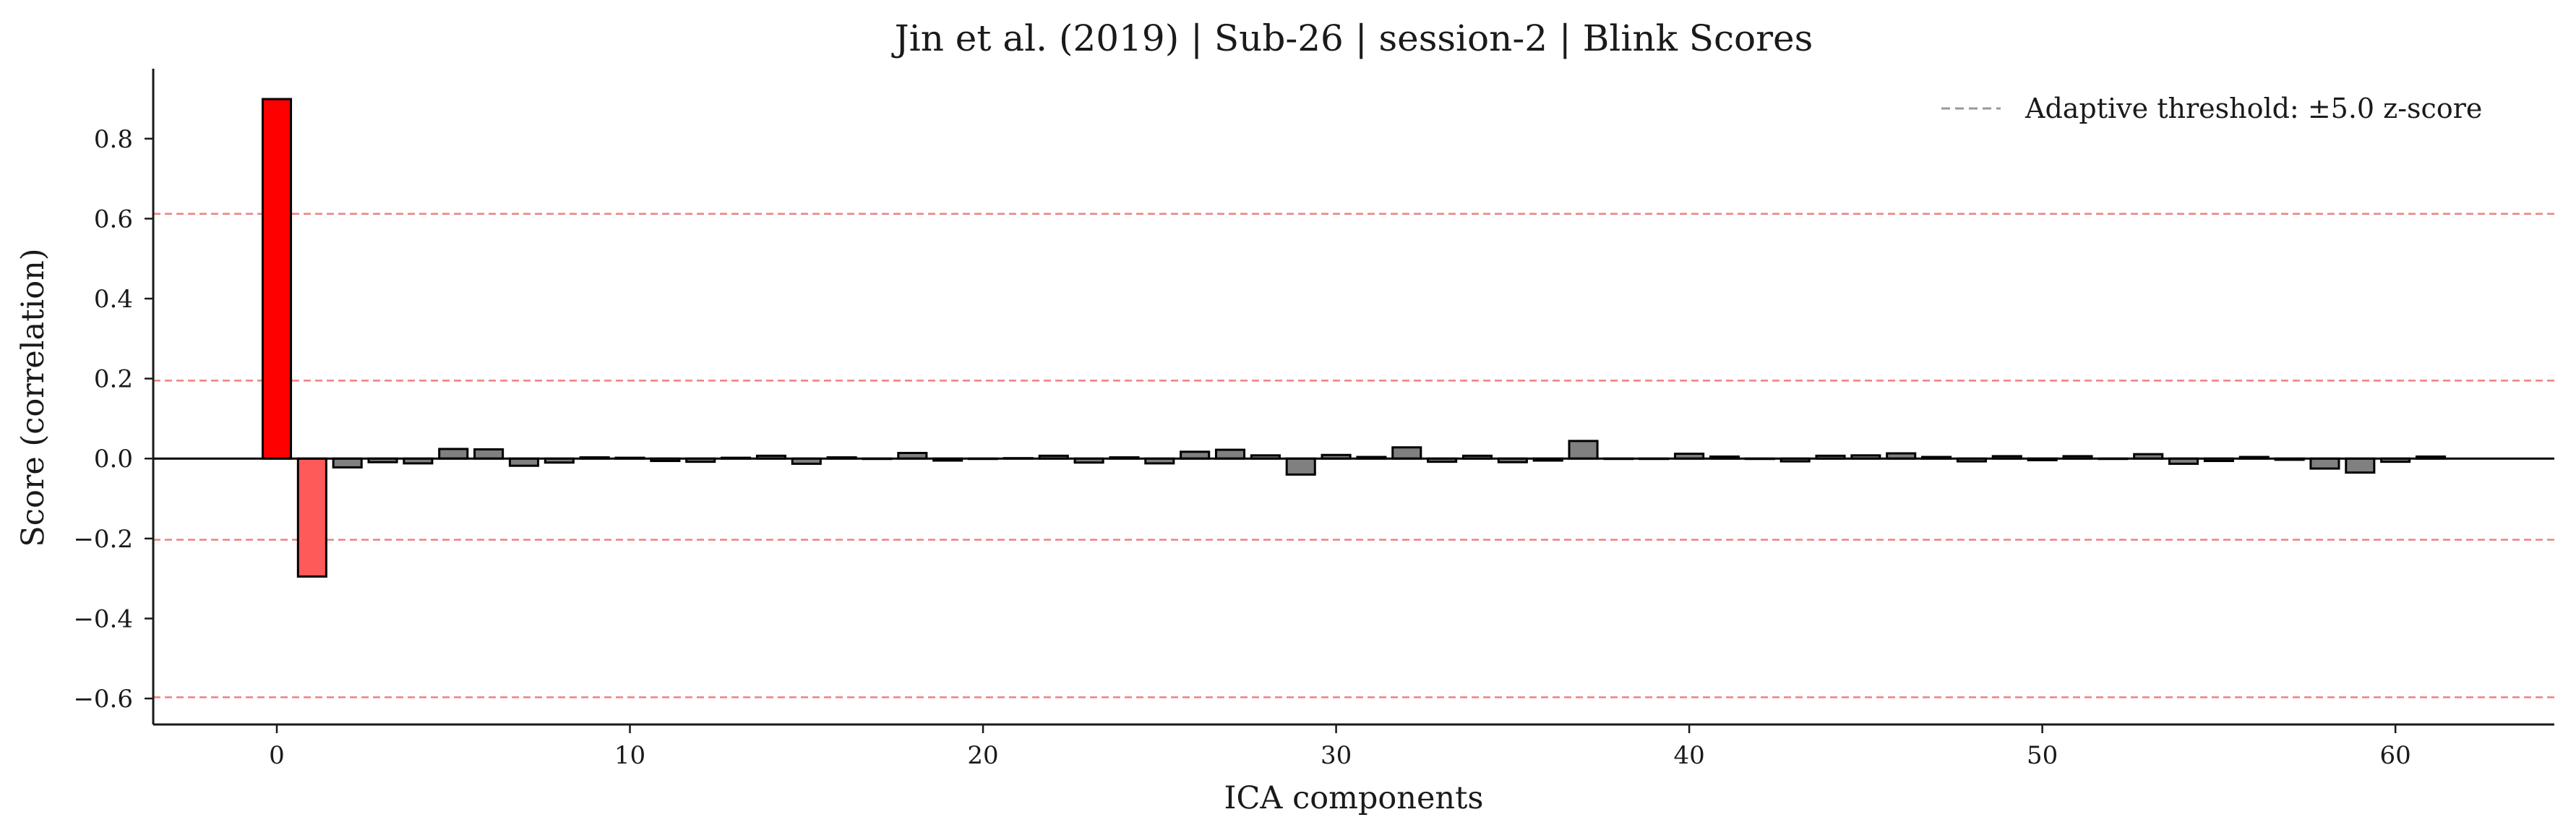 The height and width of the screenshot is (838, 2576). What do you see at coordinates (1354, 798) in the screenshot?
I see `x-axis-label: ICA components` at bounding box center [1354, 798].